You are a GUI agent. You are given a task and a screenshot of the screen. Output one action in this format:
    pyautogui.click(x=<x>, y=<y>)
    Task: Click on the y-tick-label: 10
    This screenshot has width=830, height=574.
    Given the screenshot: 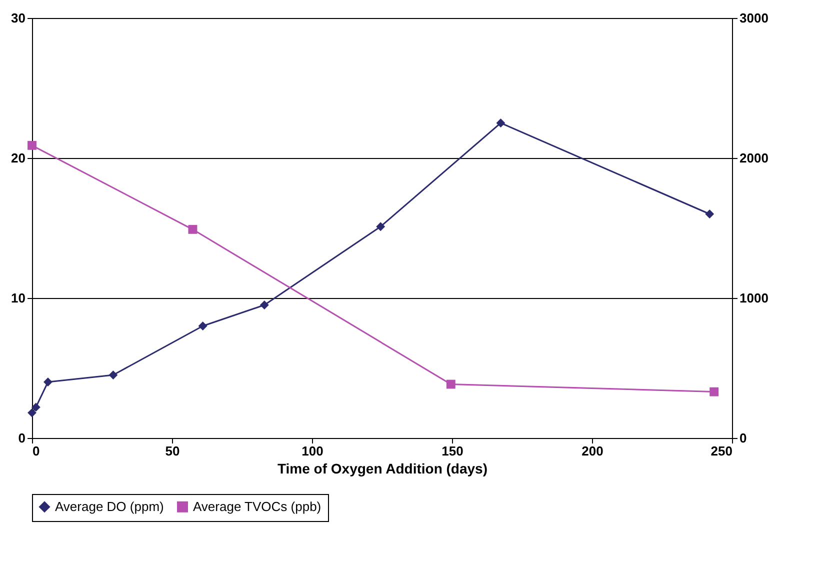 What is the action you would take?
    pyautogui.click(x=18, y=298)
    